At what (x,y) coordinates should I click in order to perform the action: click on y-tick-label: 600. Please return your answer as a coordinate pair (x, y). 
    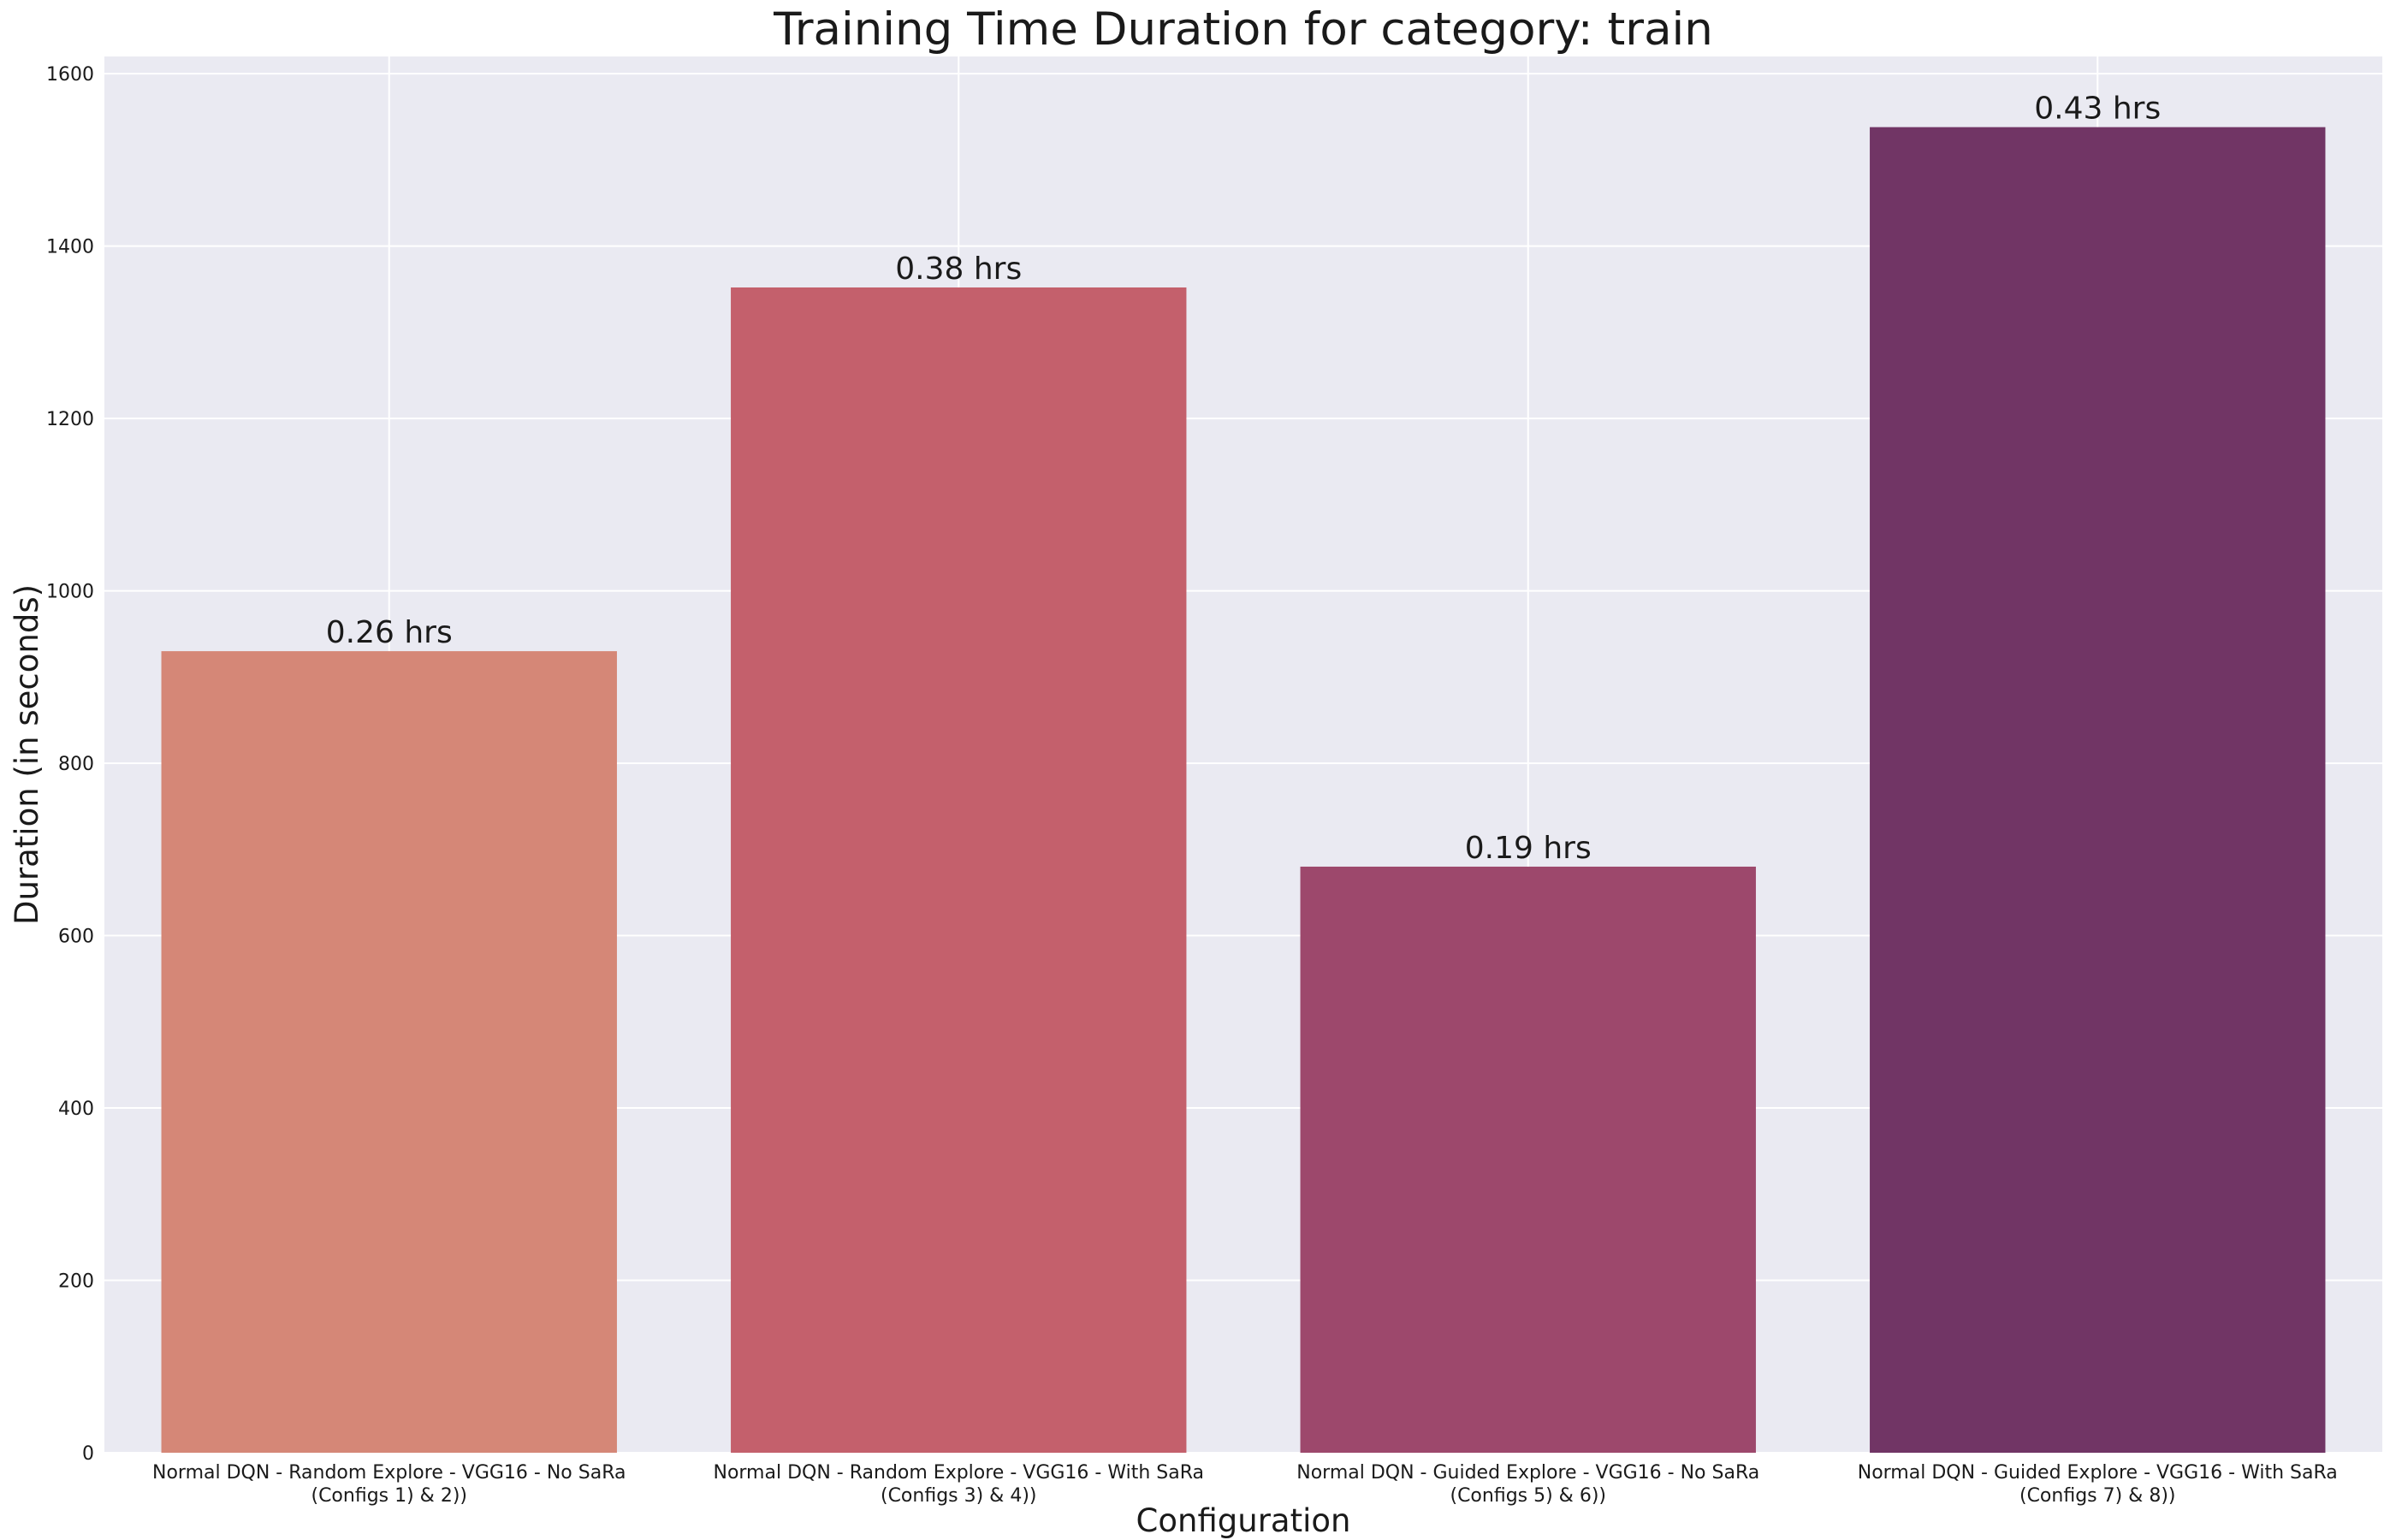
    Looking at the image, I should click on (76, 937).